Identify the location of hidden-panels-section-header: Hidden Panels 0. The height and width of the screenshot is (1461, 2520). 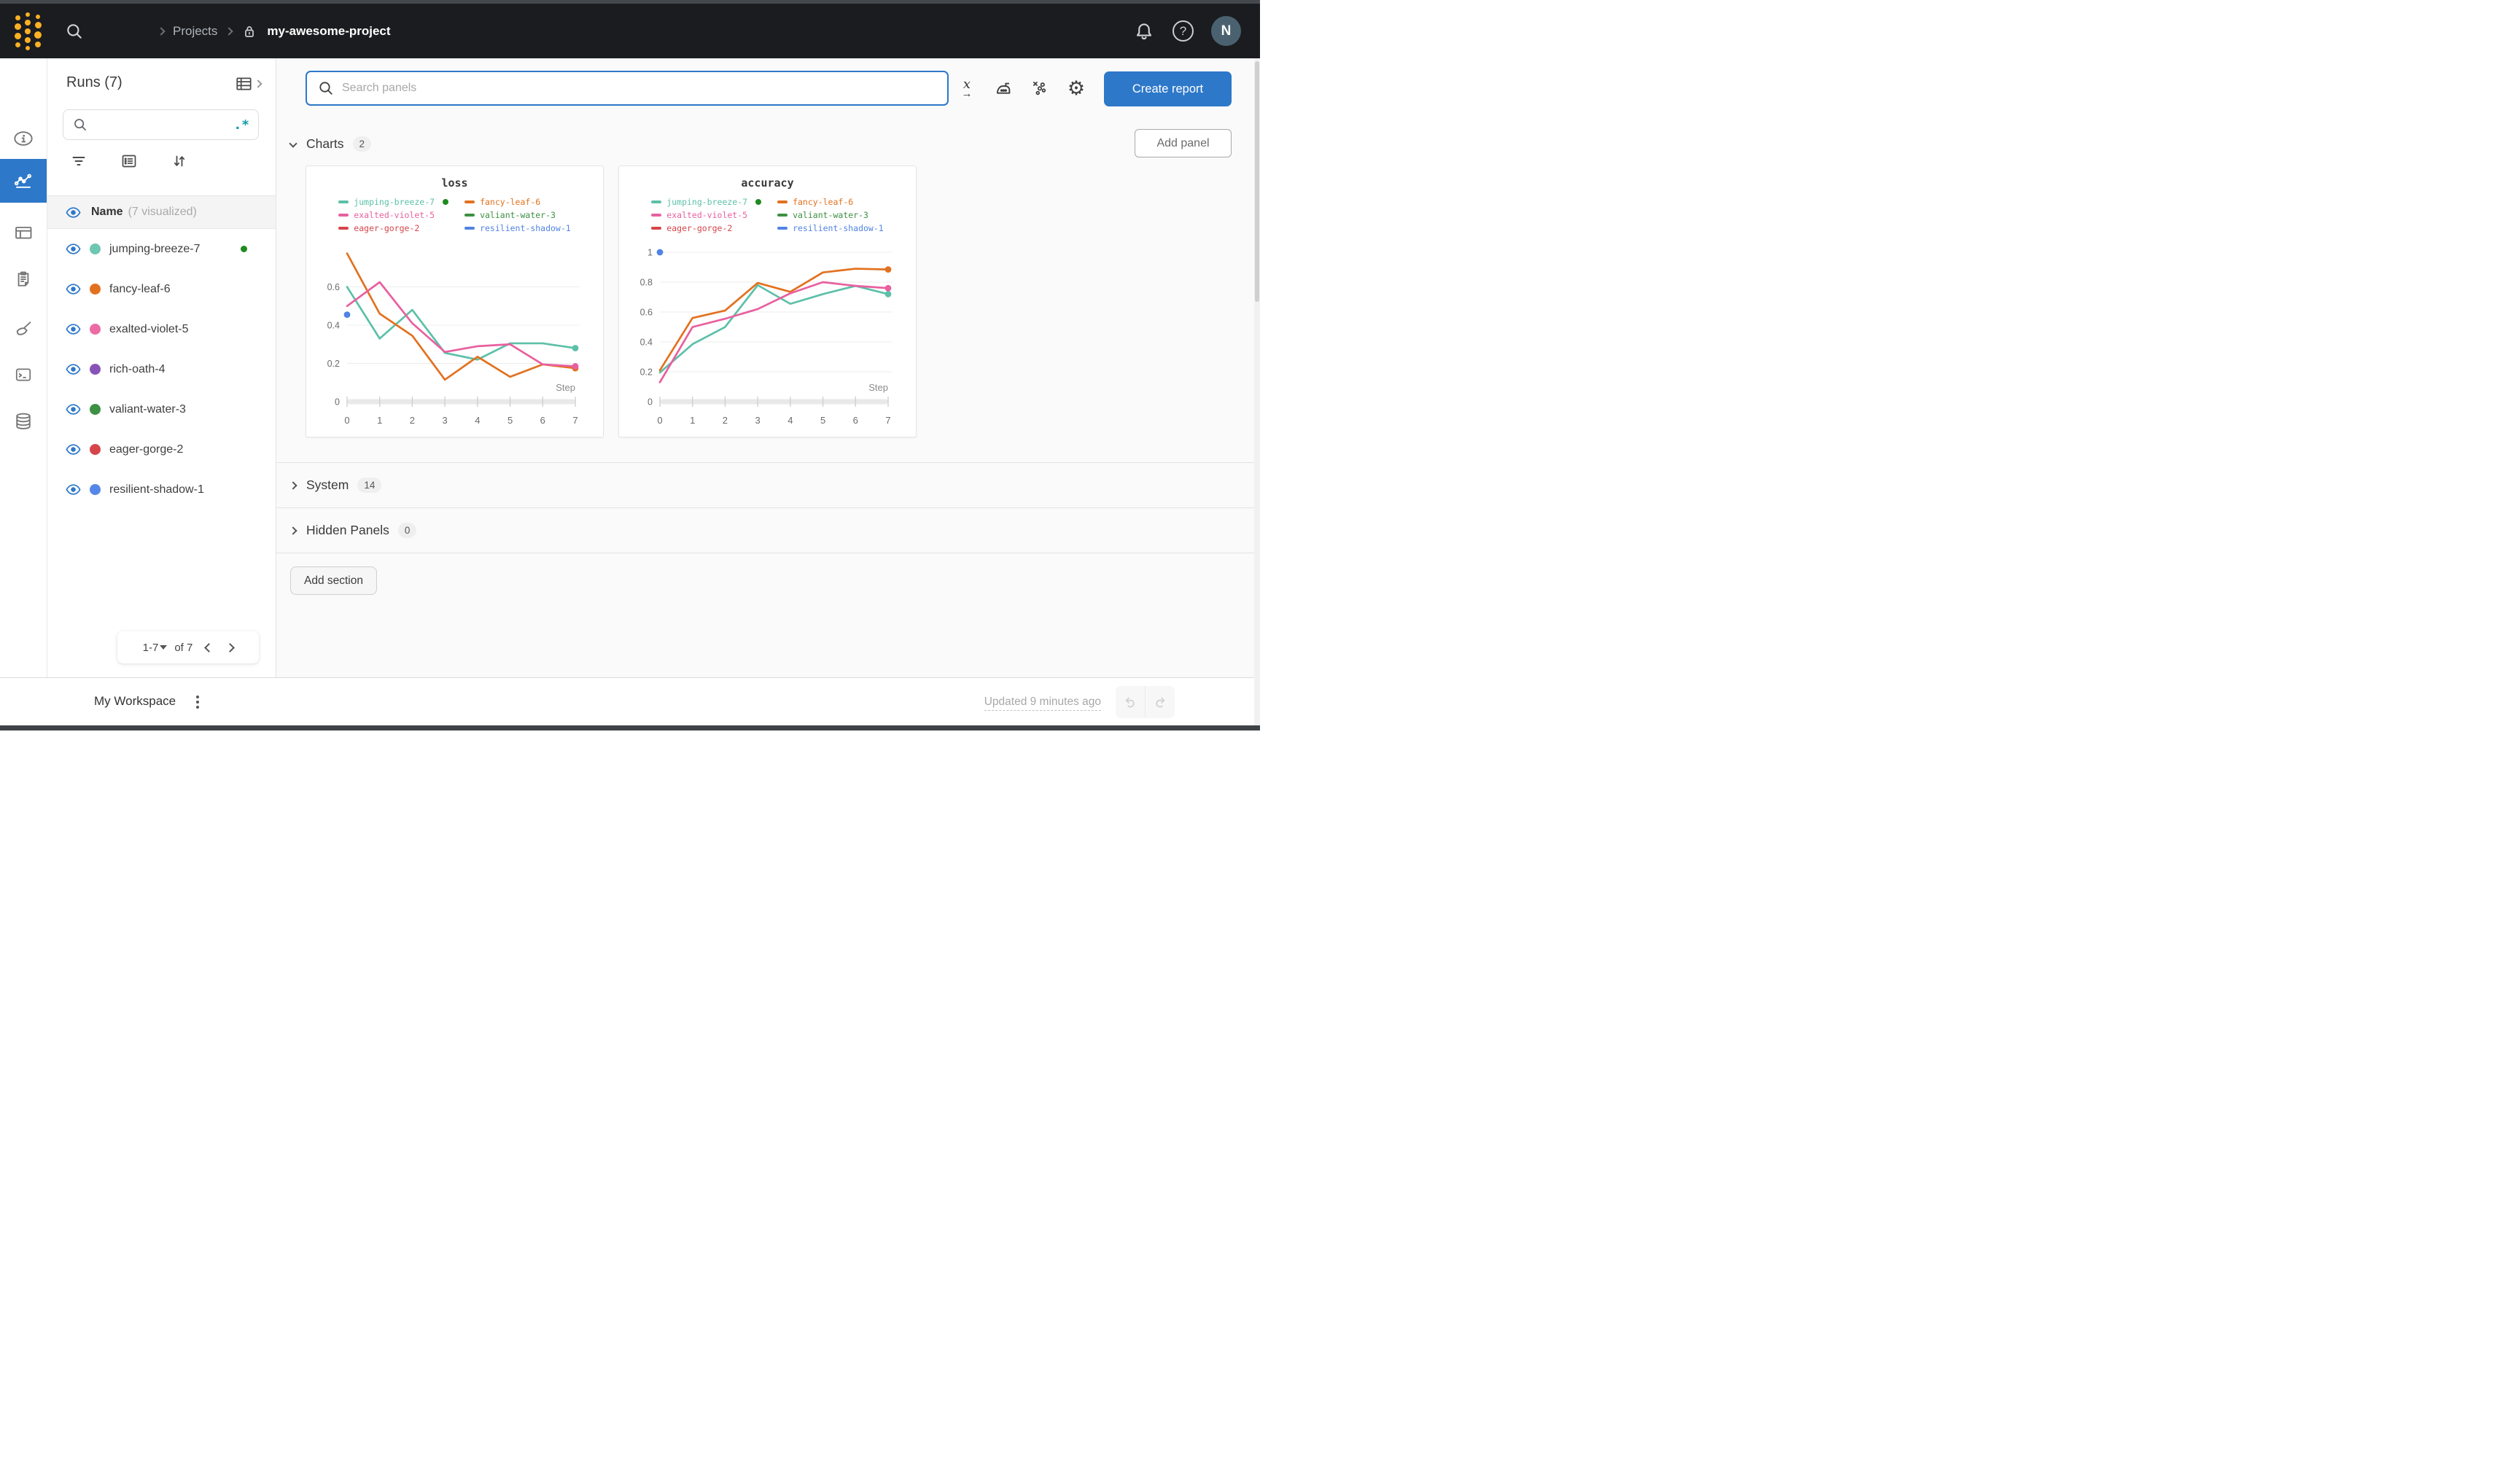
(768, 530).